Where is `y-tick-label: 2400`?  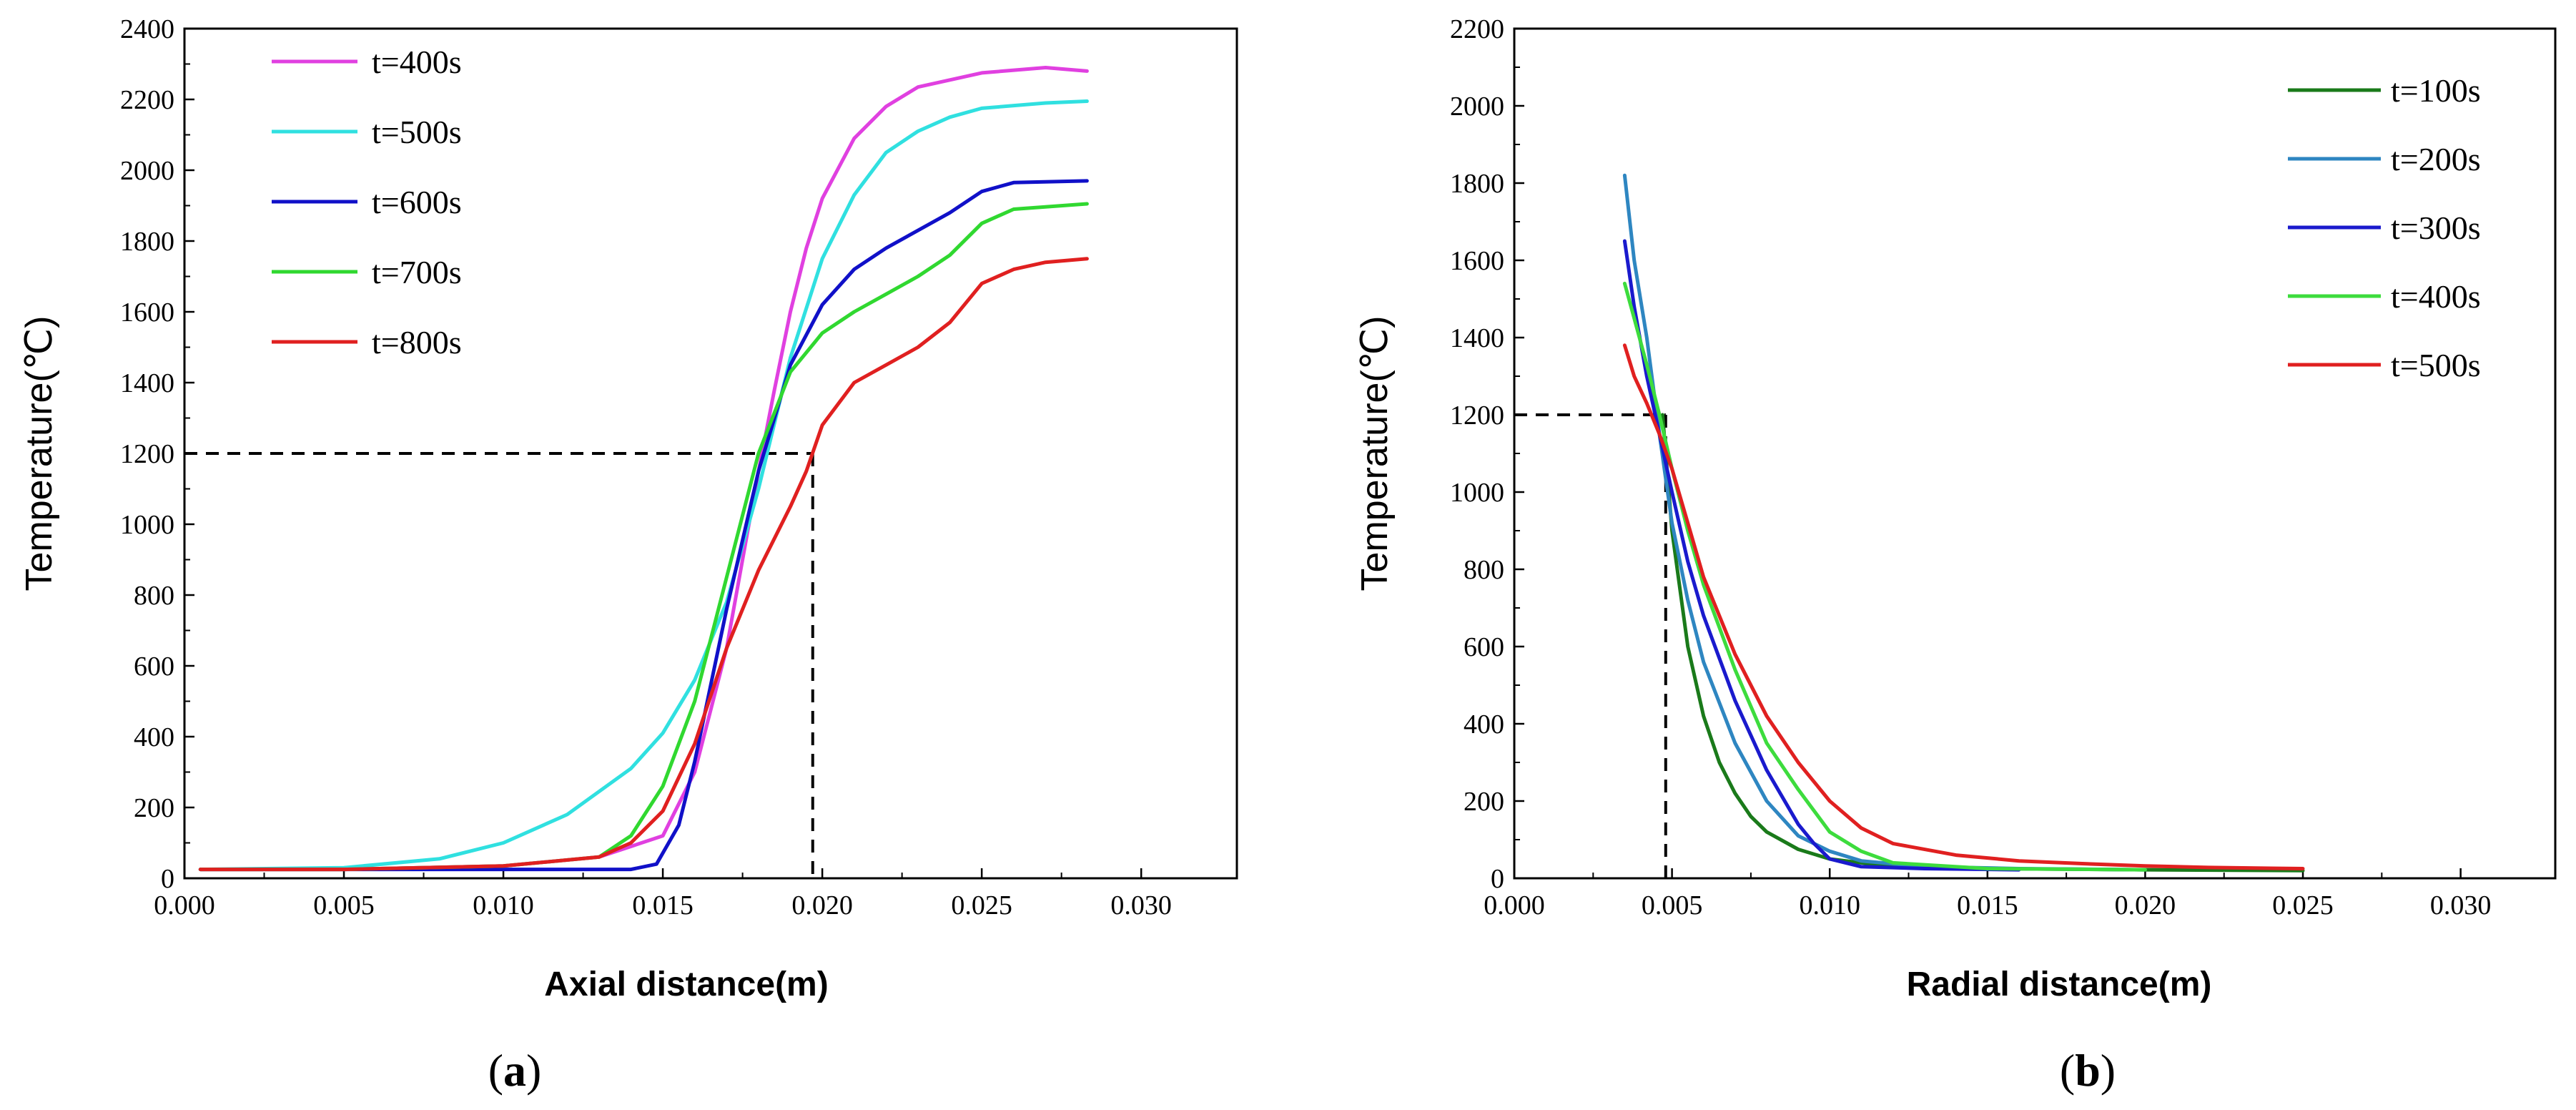 y-tick-label: 2400 is located at coordinates (147, 29).